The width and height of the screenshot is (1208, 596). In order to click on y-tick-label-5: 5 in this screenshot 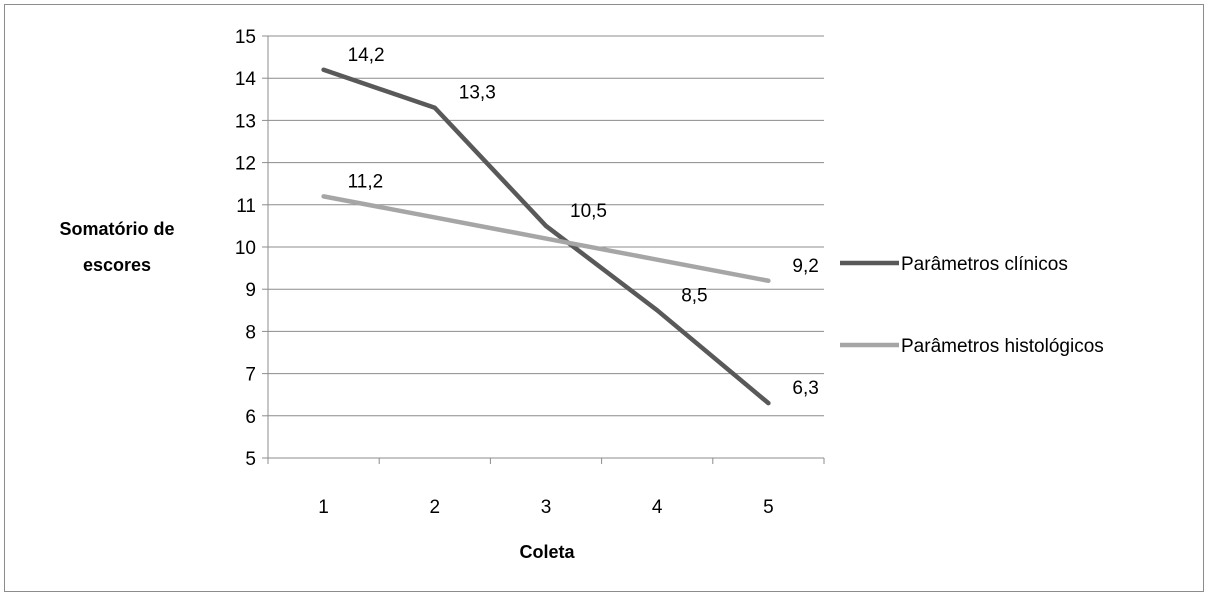, I will do `click(250, 459)`.